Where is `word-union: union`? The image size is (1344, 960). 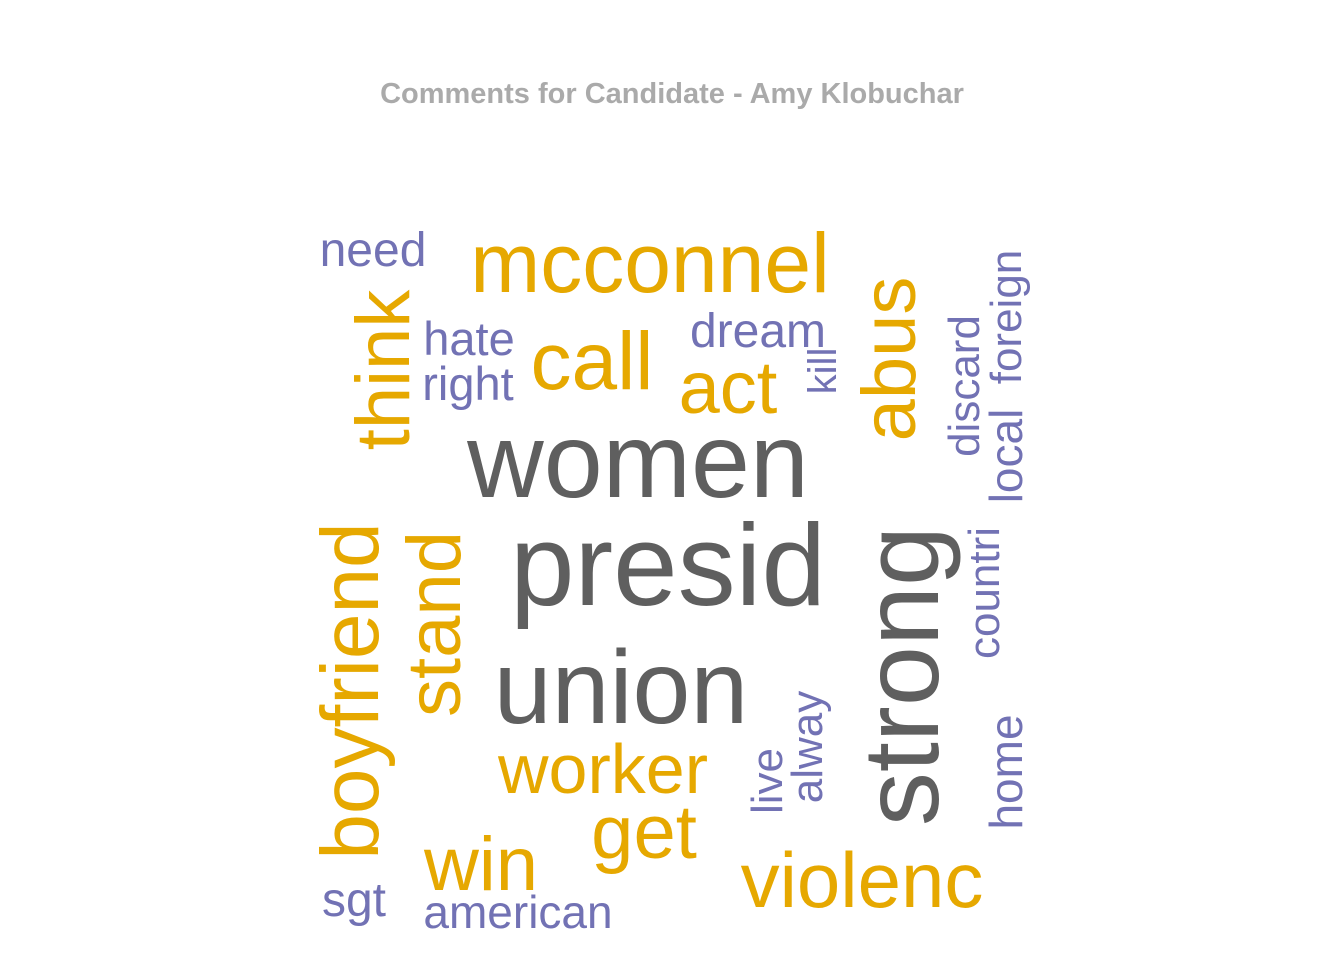
word-union: union is located at coordinates (621, 688).